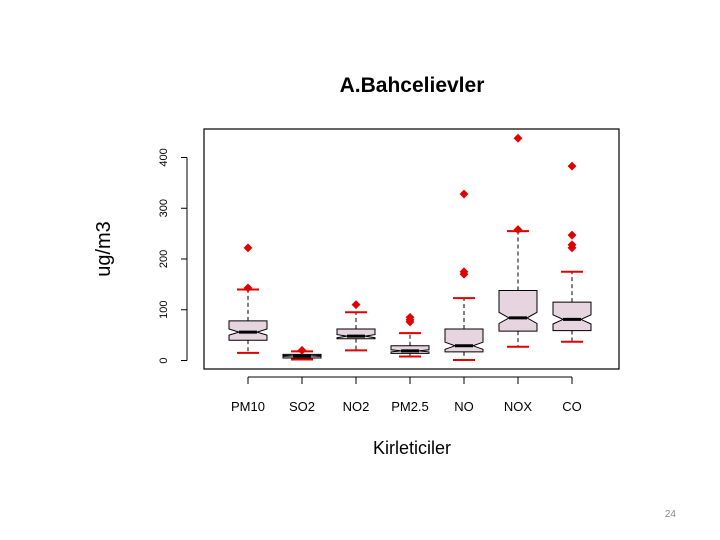 This screenshot has height=540, width=720. What do you see at coordinates (164, 259) in the screenshot?
I see `y-tick-label: 200` at bounding box center [164, 259].